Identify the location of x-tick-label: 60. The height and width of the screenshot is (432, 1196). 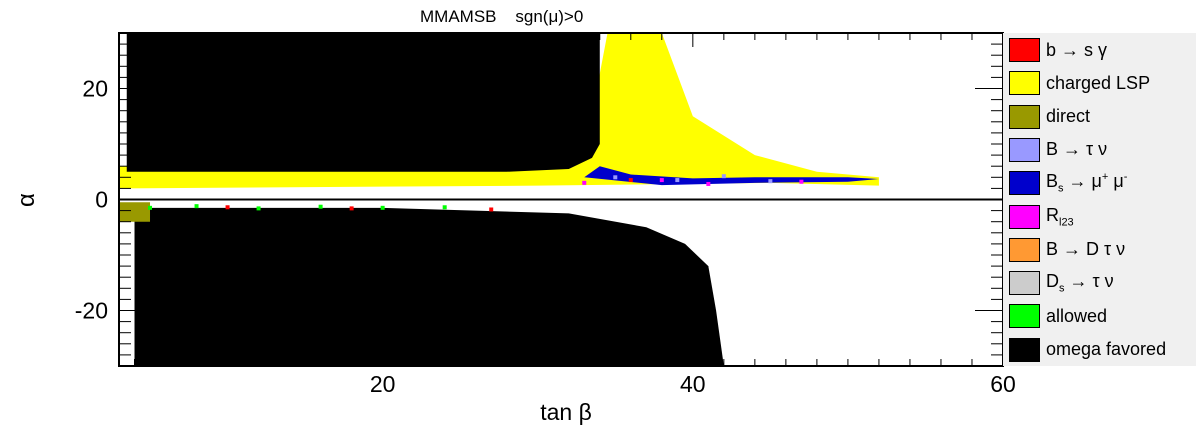
(1003, 384).